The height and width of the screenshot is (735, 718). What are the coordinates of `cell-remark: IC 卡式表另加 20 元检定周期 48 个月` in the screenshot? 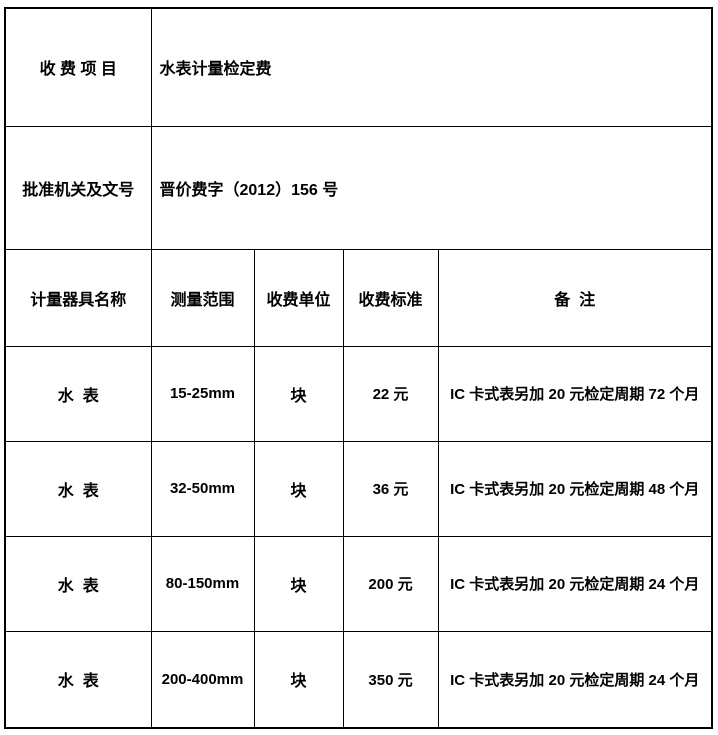 It's located at (575, 488).